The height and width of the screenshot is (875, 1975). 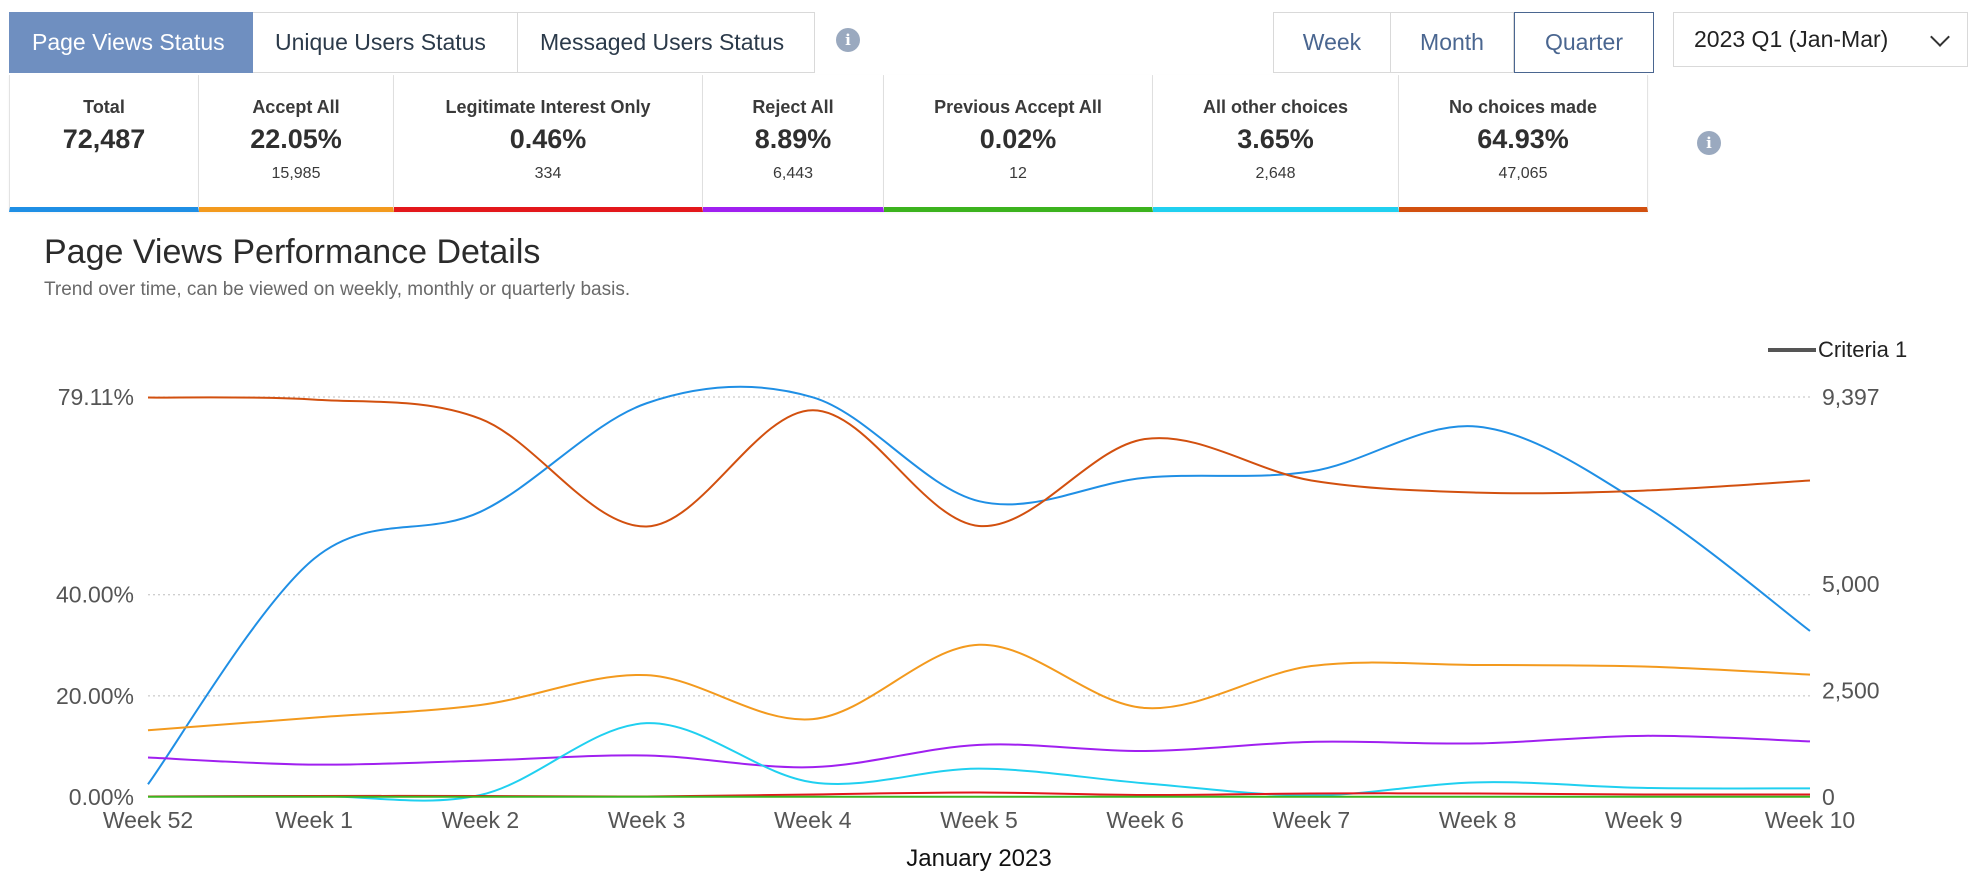 I want to click on kpi-value: 64.93%, so click(x=1523, y=139).